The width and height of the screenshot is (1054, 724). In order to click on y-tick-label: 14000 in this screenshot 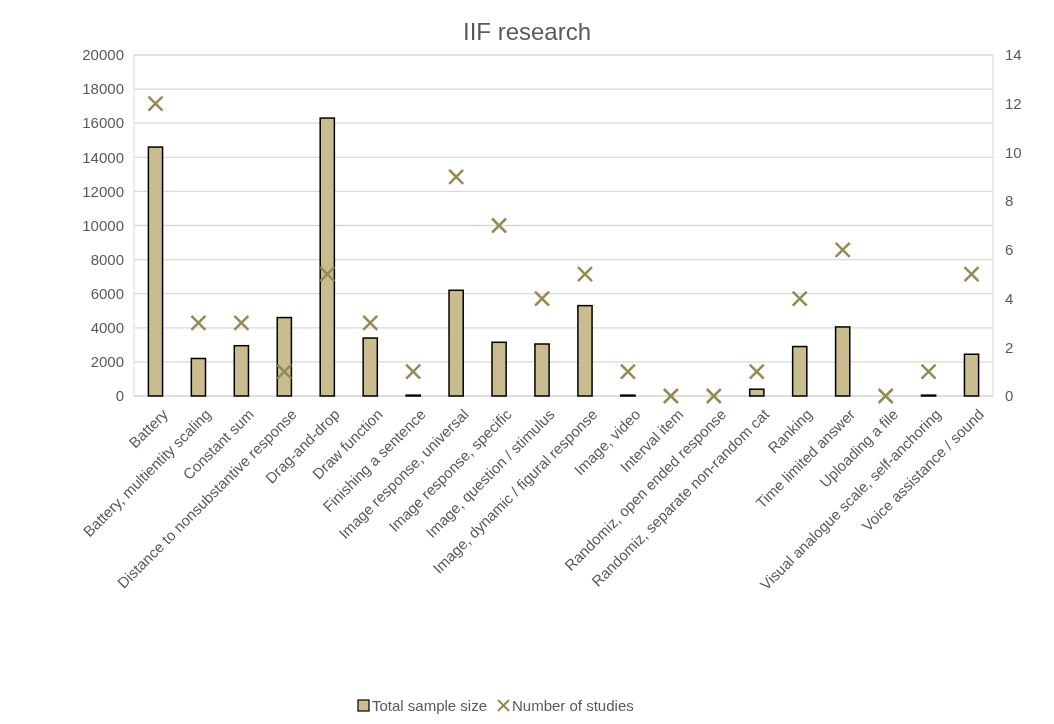, I will do `click(103, 157)`.